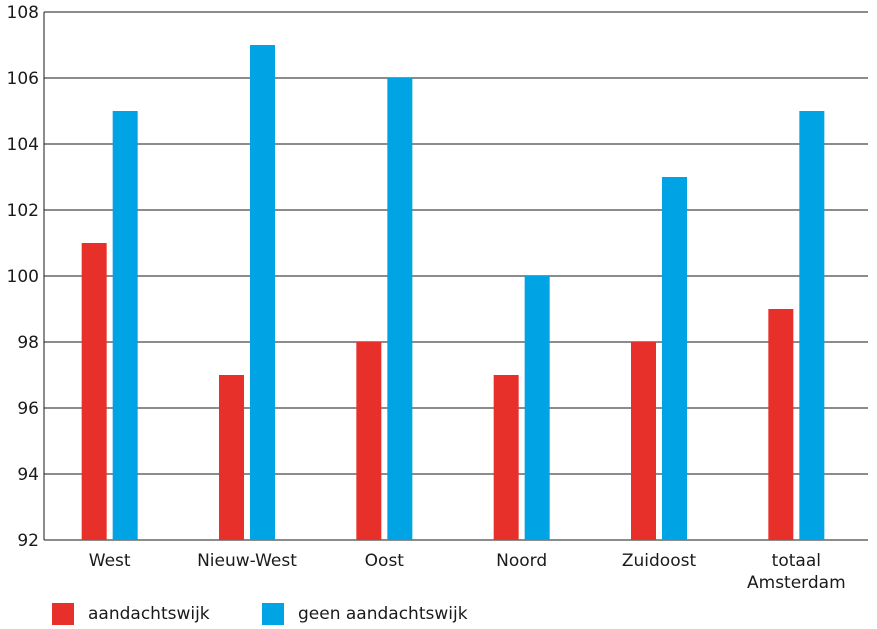 Image resolution: width=877 pixels, height=629 pixels. Describe the element at coordinates (521, 561) in the screenshot. I see `x-tick-label: Noord` at that location.